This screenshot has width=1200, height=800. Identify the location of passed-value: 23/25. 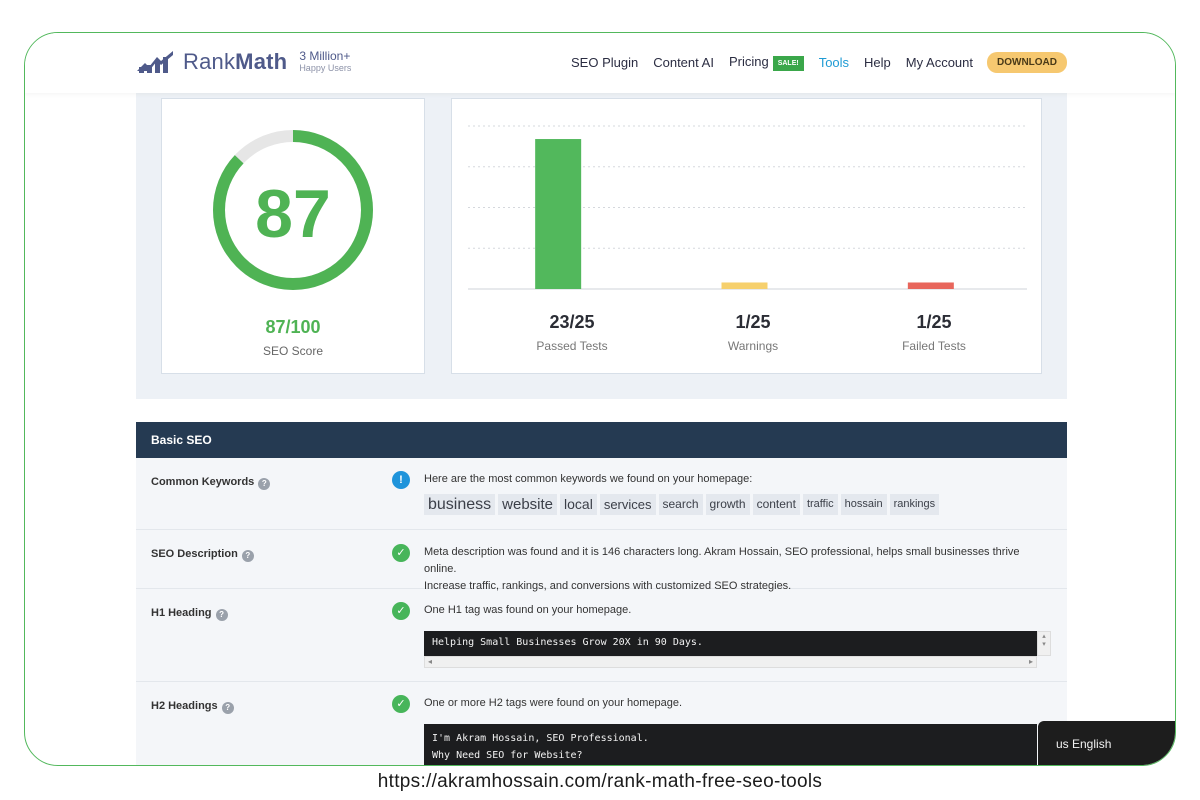
(572, 322).